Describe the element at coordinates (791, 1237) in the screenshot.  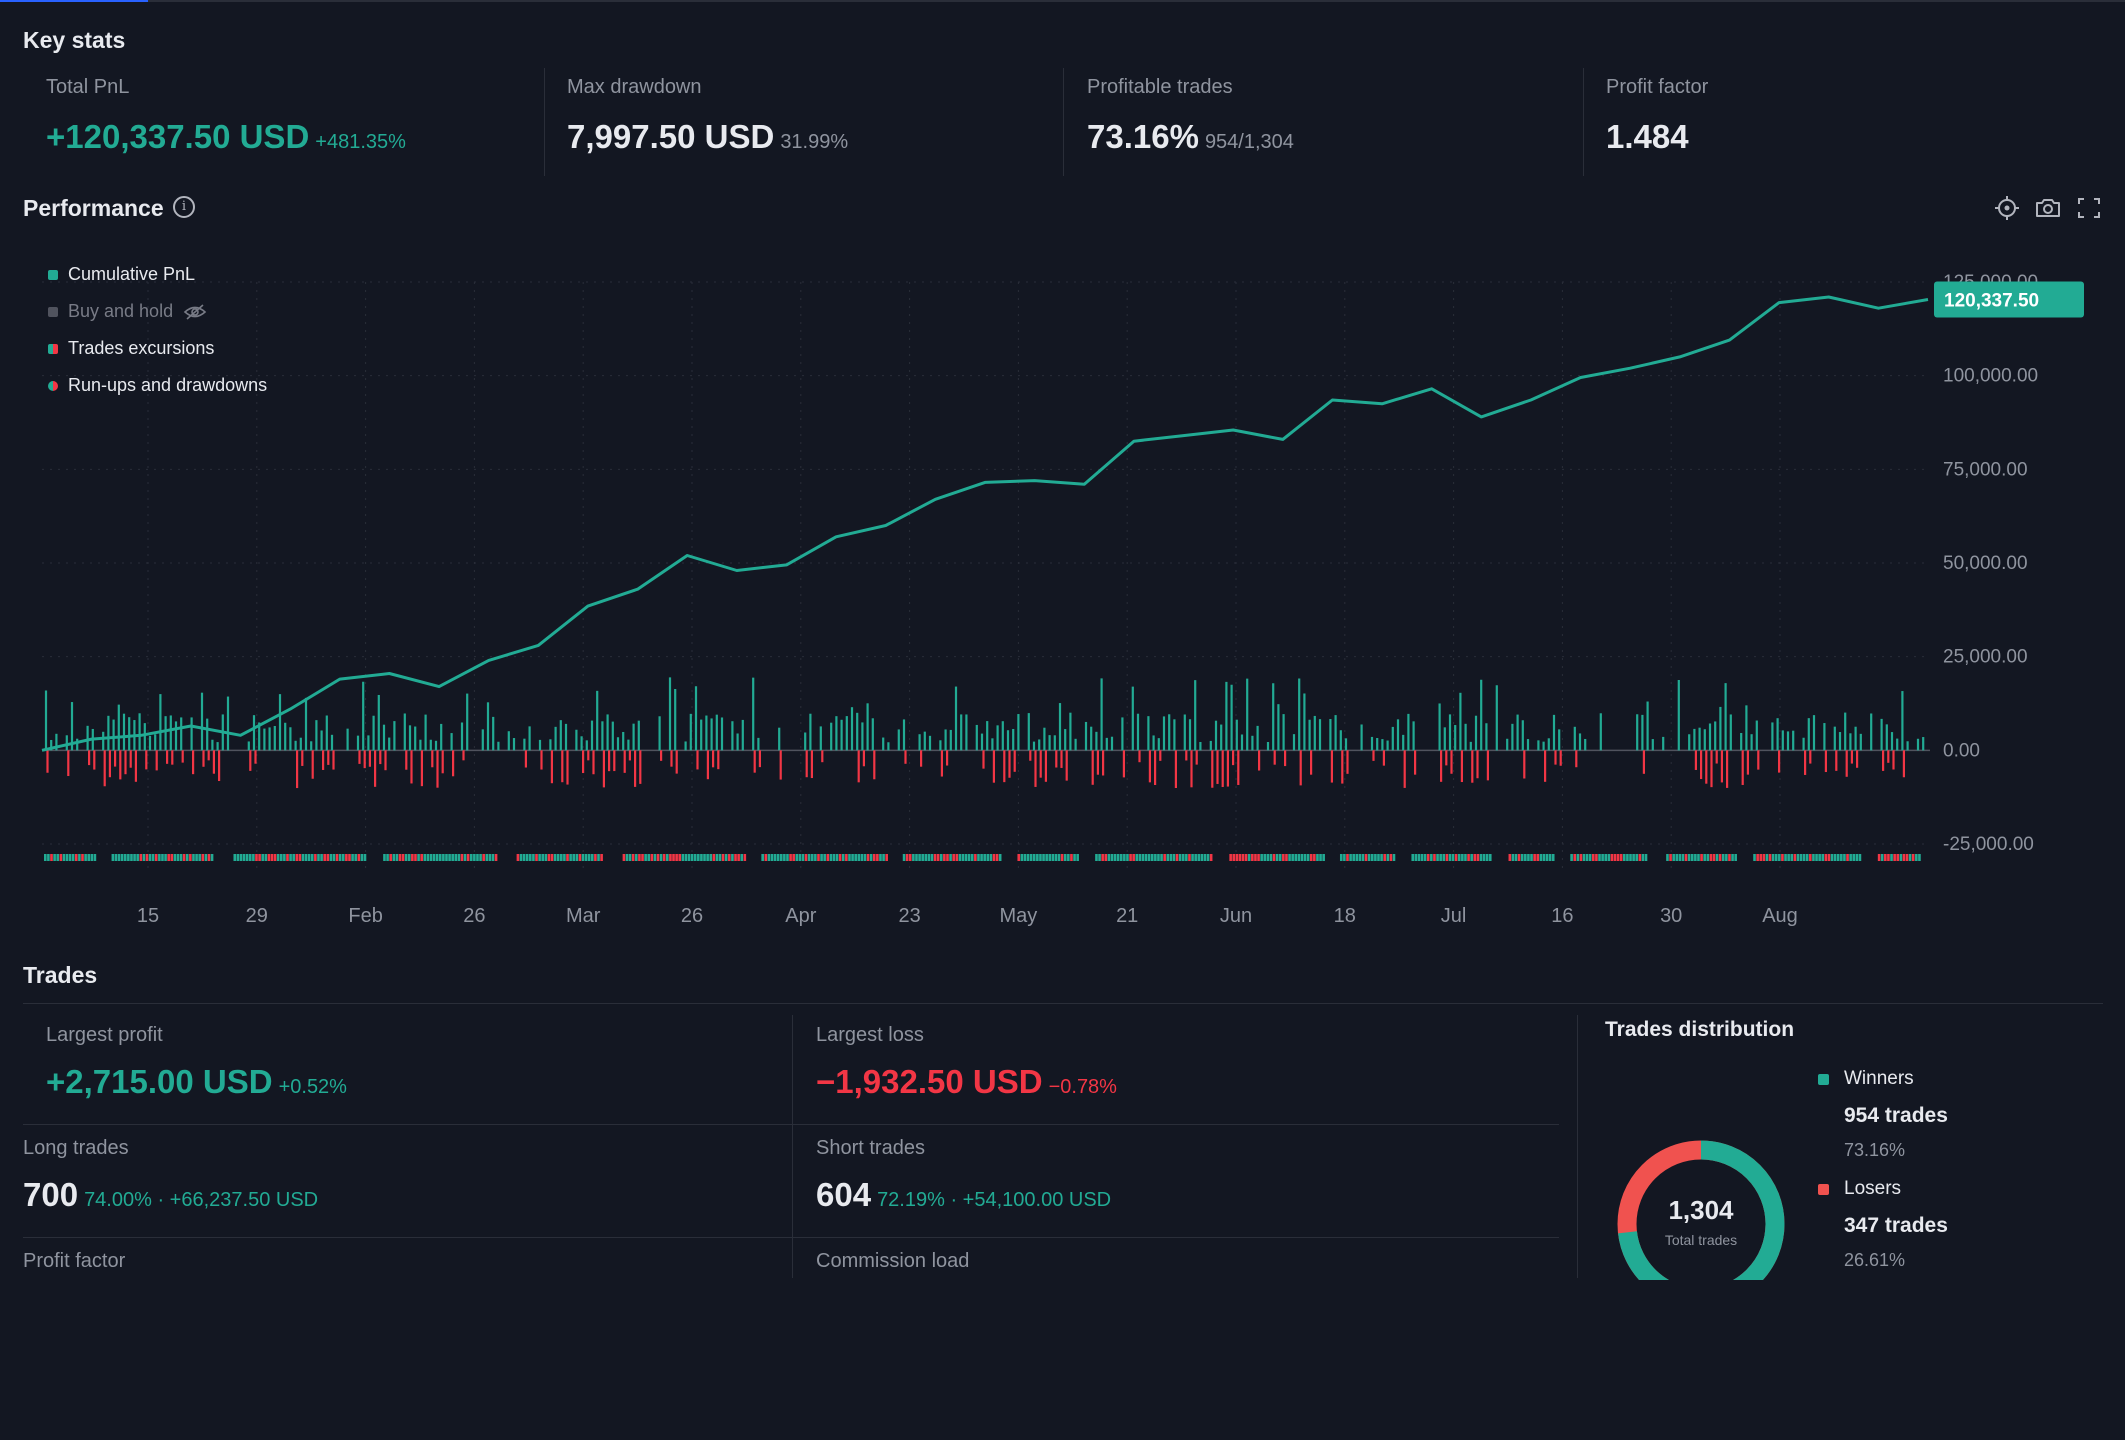
I see `row-divider` at that location.